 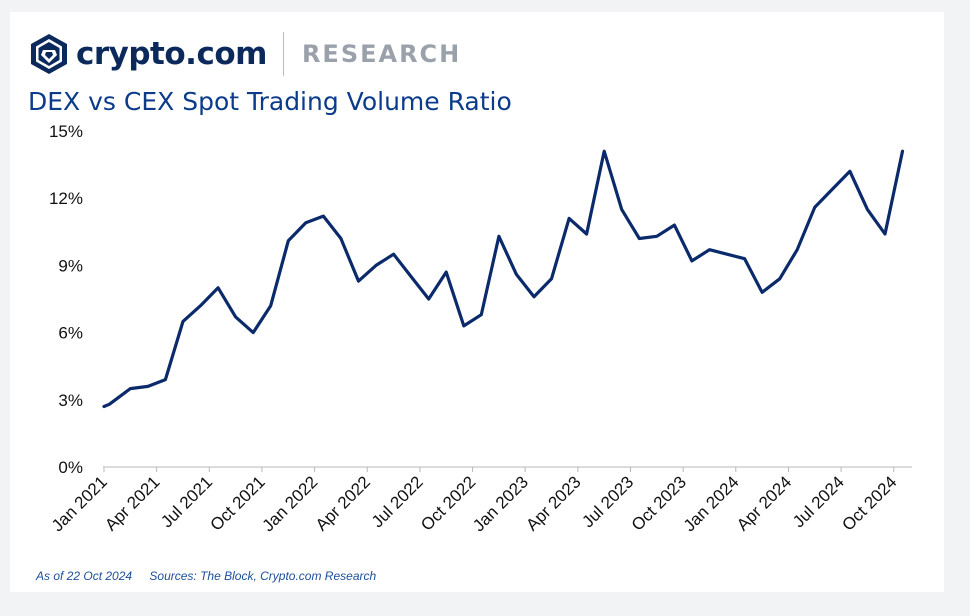 What do you see at coordinates (290, 503) in the screenshot?
I see `x-tick-label: Jan 2022` at bounding box center [290, 503].